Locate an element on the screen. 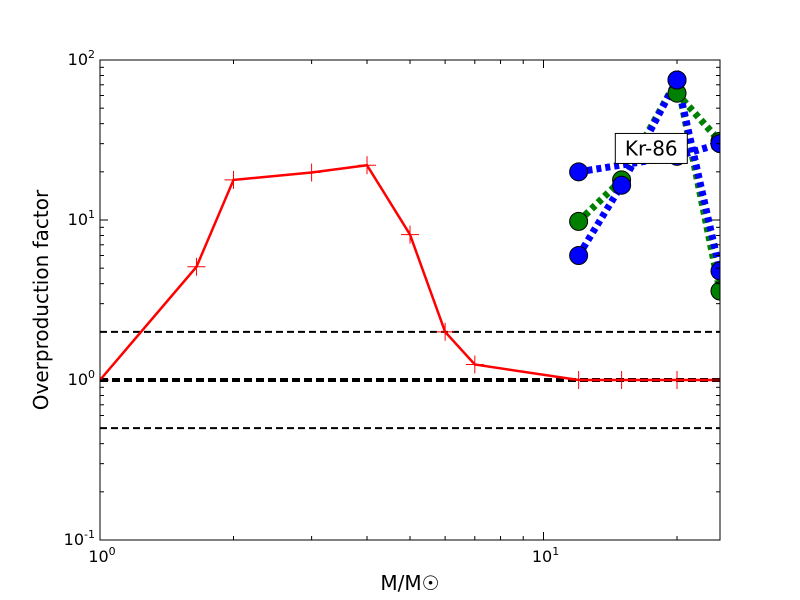  y-tick-label: 10⁻¹ is located at coordinates (79, 538).